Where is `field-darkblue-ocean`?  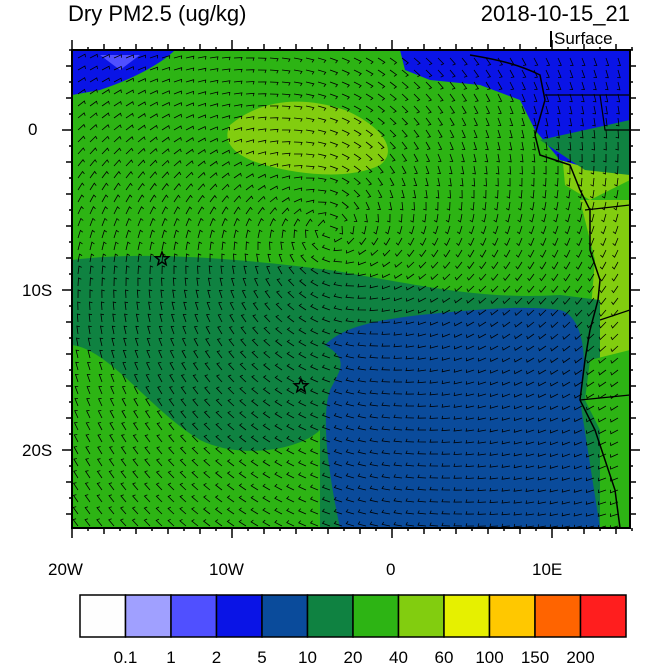 field-darkblue-ocean is located at coordinates (462, 417).